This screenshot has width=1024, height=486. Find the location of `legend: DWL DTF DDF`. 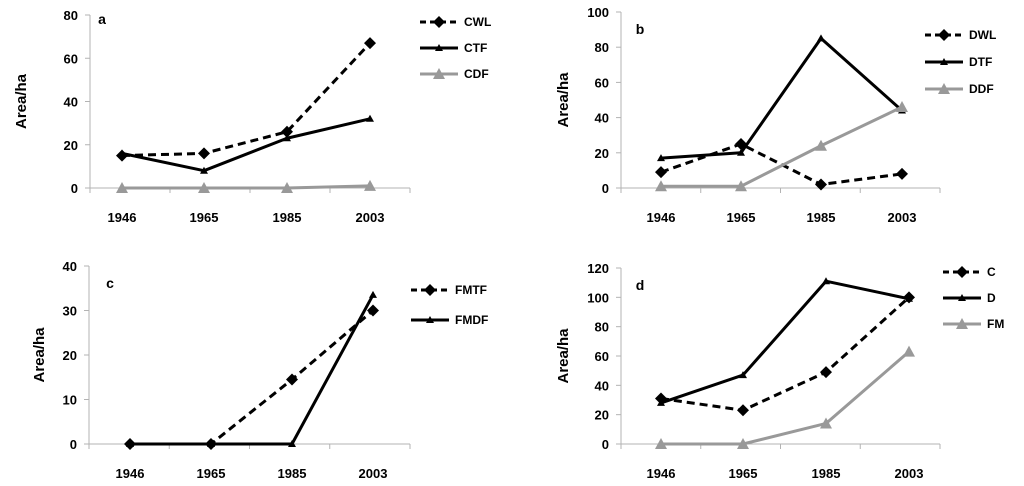

legend: DWL DTF DDF is located at coordinates (960, 62).